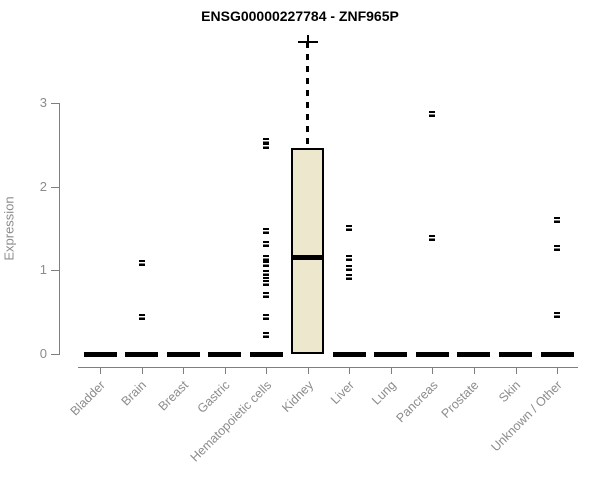 The image size is (600, 500). I want to click on x-tick-label-breast: Breast, so click(173, 396).